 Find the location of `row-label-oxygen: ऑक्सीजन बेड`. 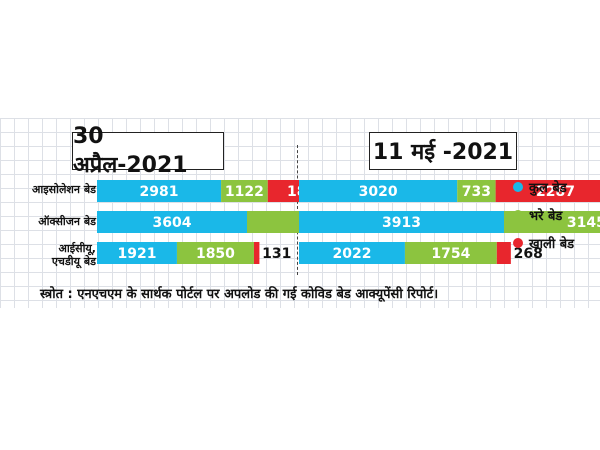

row-label-oxygen: ऑक्सीजन बेड is located at coordinates (67, 221).